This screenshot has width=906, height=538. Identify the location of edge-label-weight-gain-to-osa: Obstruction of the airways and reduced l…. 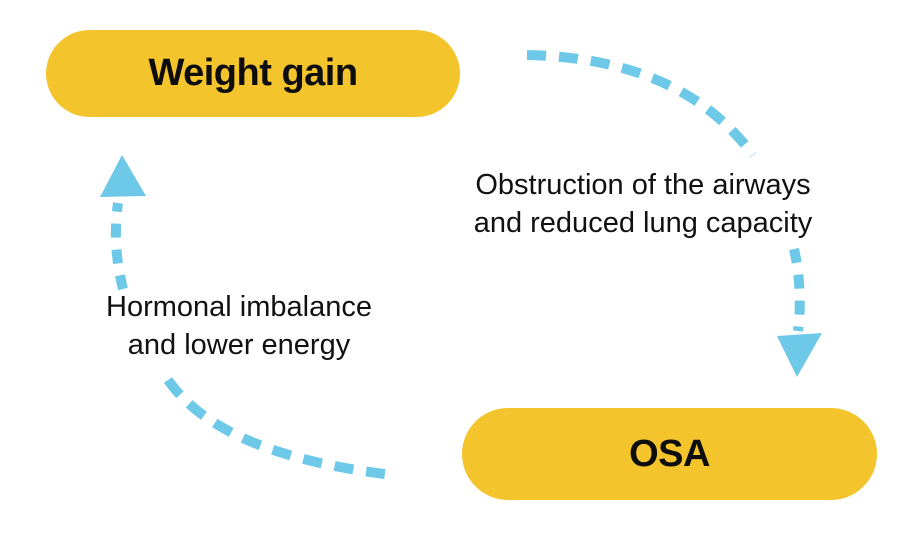
(643, 204).